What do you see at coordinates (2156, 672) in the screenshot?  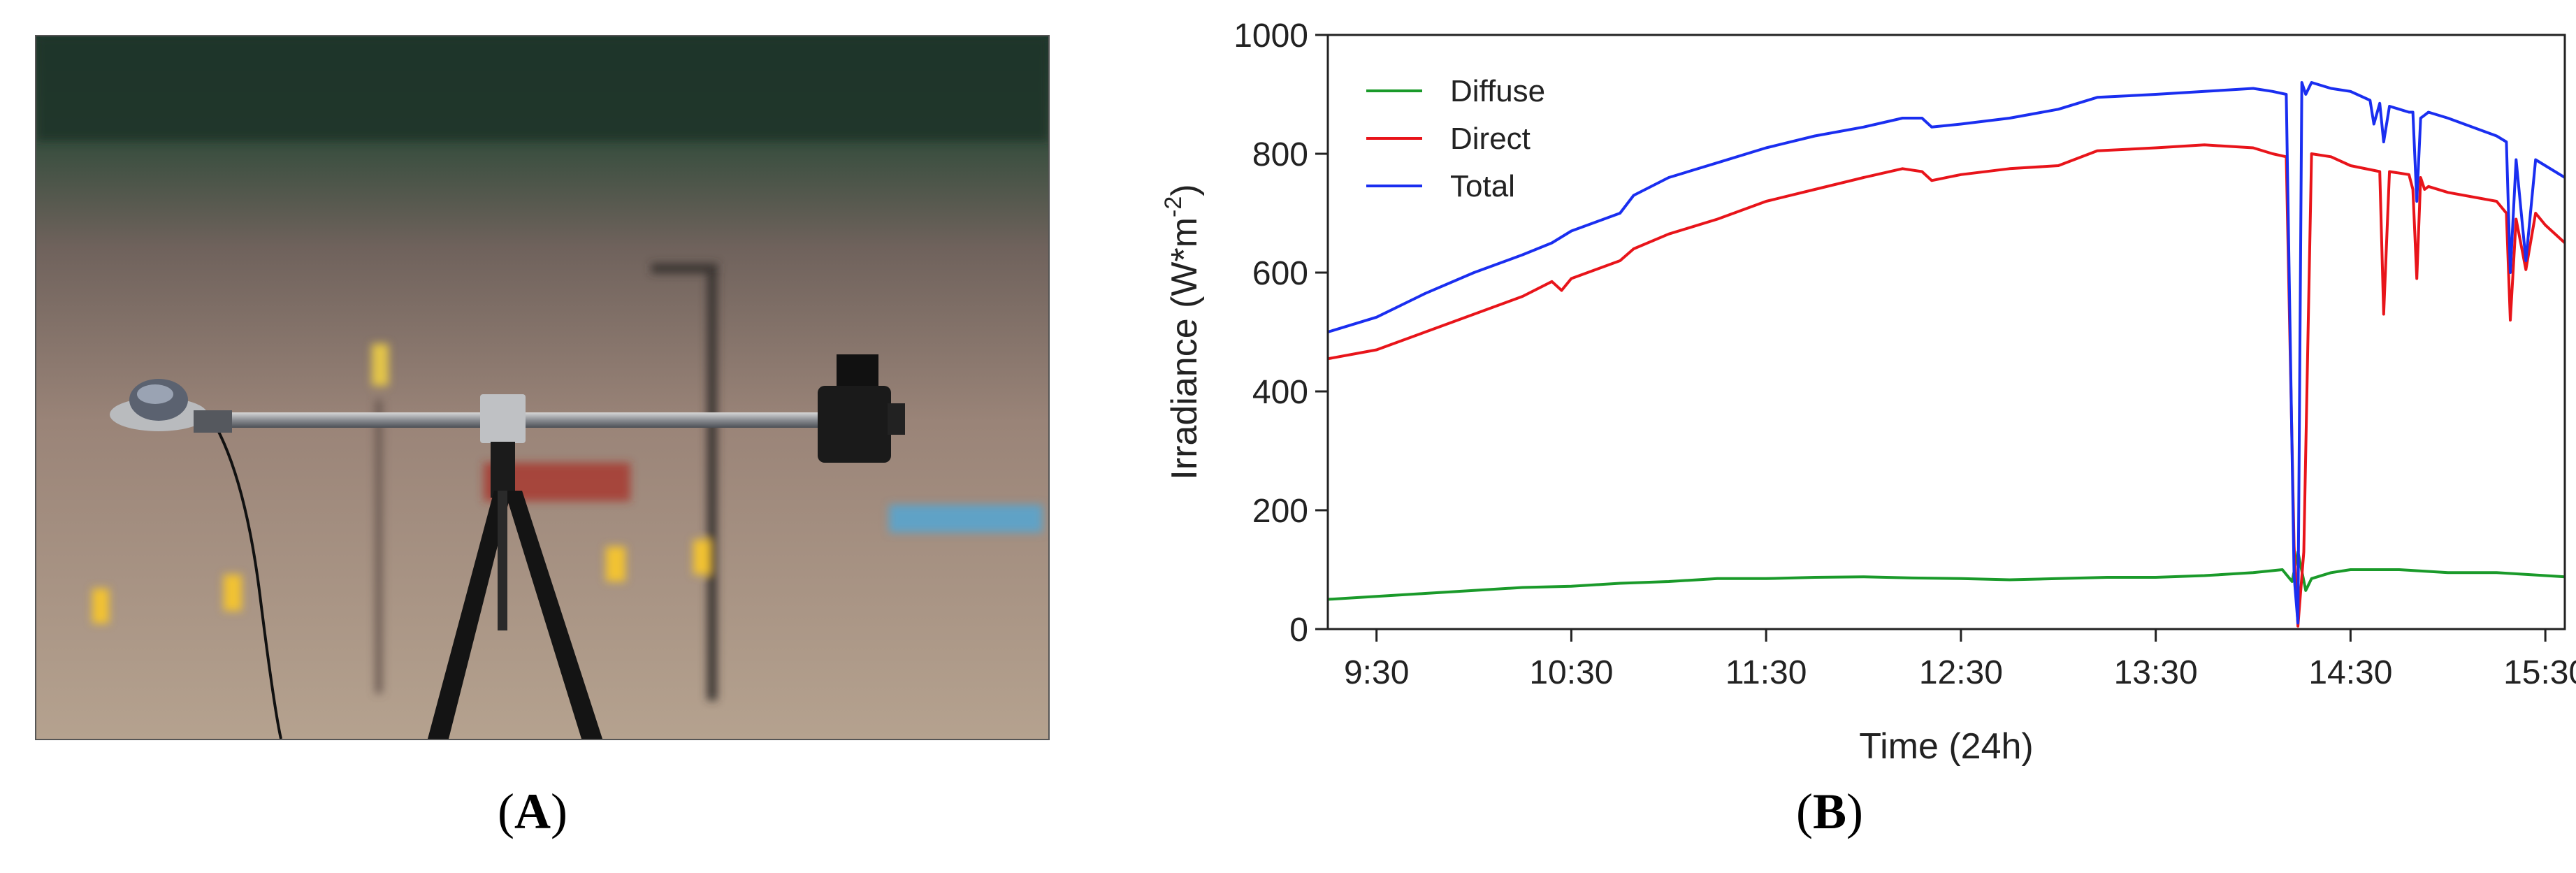 I see `x-tick-label: 13:30` at bounding box center [2156, 672].